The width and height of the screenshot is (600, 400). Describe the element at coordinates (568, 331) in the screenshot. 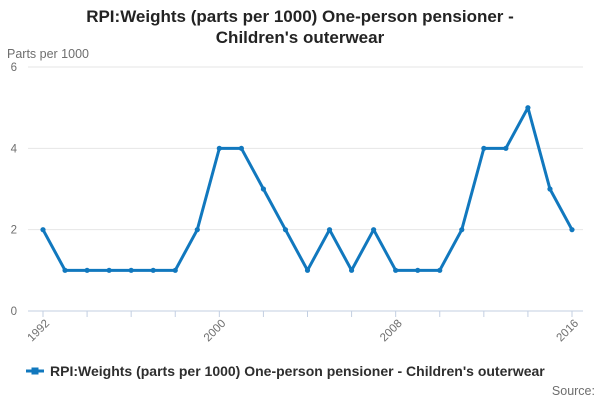

I see `x-tick-label: 2016` at that location.